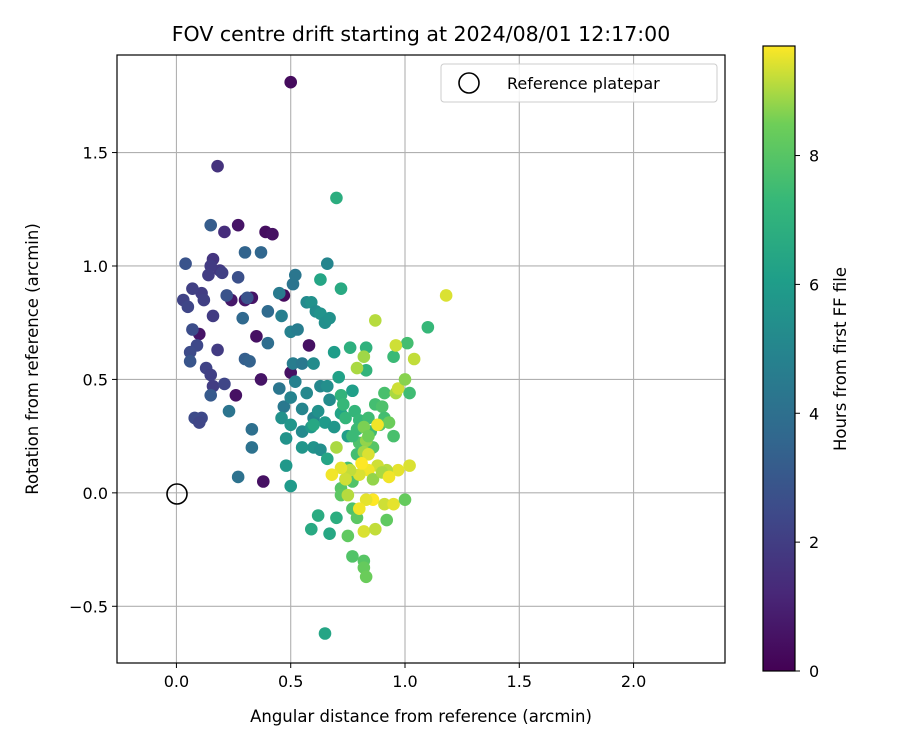 The width and height of the screenshot is (900, 750). I want to click on y-tick-label: 1.0, so click(95, 266).